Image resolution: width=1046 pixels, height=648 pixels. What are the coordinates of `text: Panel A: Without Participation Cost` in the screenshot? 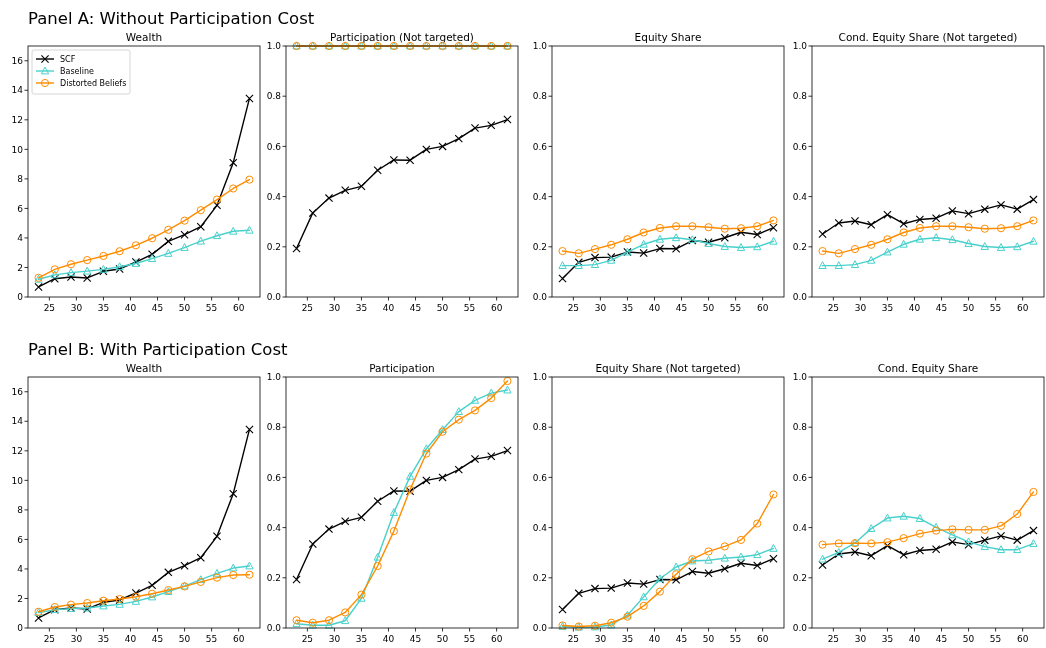 It's located at (171, 18).